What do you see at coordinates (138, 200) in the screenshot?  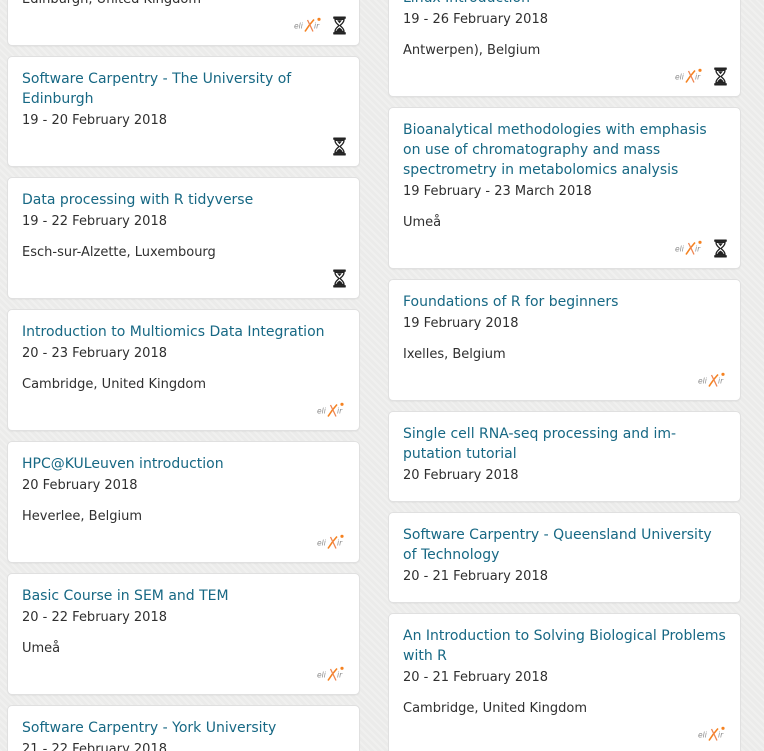 I see `event-title-link: Data processing with R tidyverse` at bounding box center [138, 200].